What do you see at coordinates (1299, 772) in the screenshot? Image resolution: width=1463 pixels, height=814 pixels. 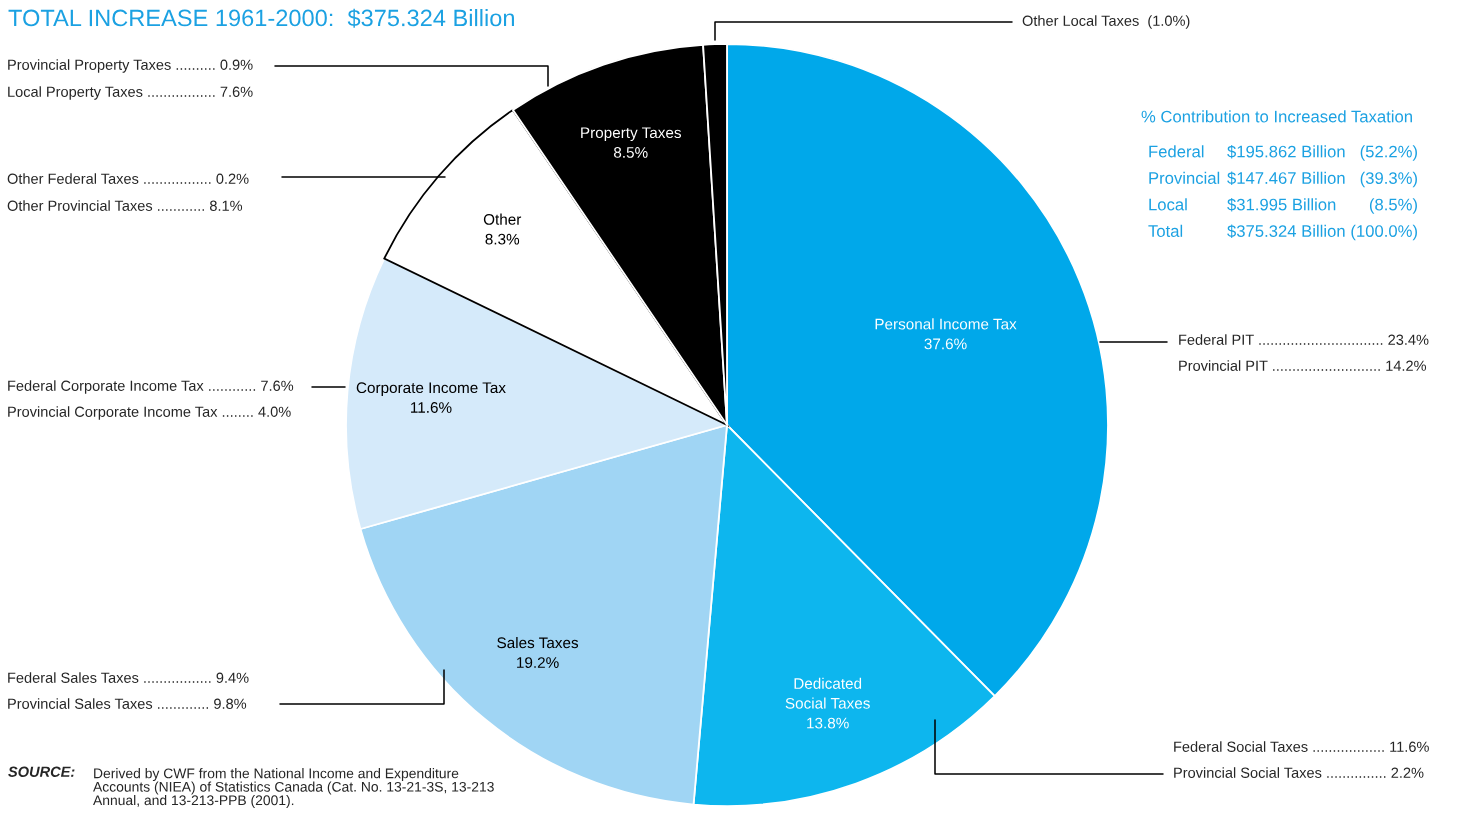 I see `text: Provincial Social Taxes ............... 2.2%` at bounding box center [1299, 772].